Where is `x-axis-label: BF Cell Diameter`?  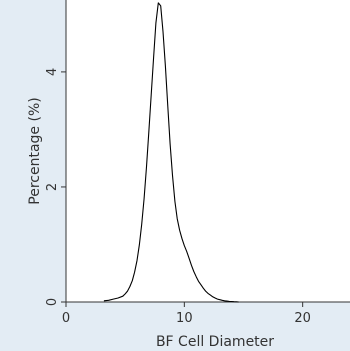 x-axis-label: BF Cell Diameter is located at coordinates (215, 342).